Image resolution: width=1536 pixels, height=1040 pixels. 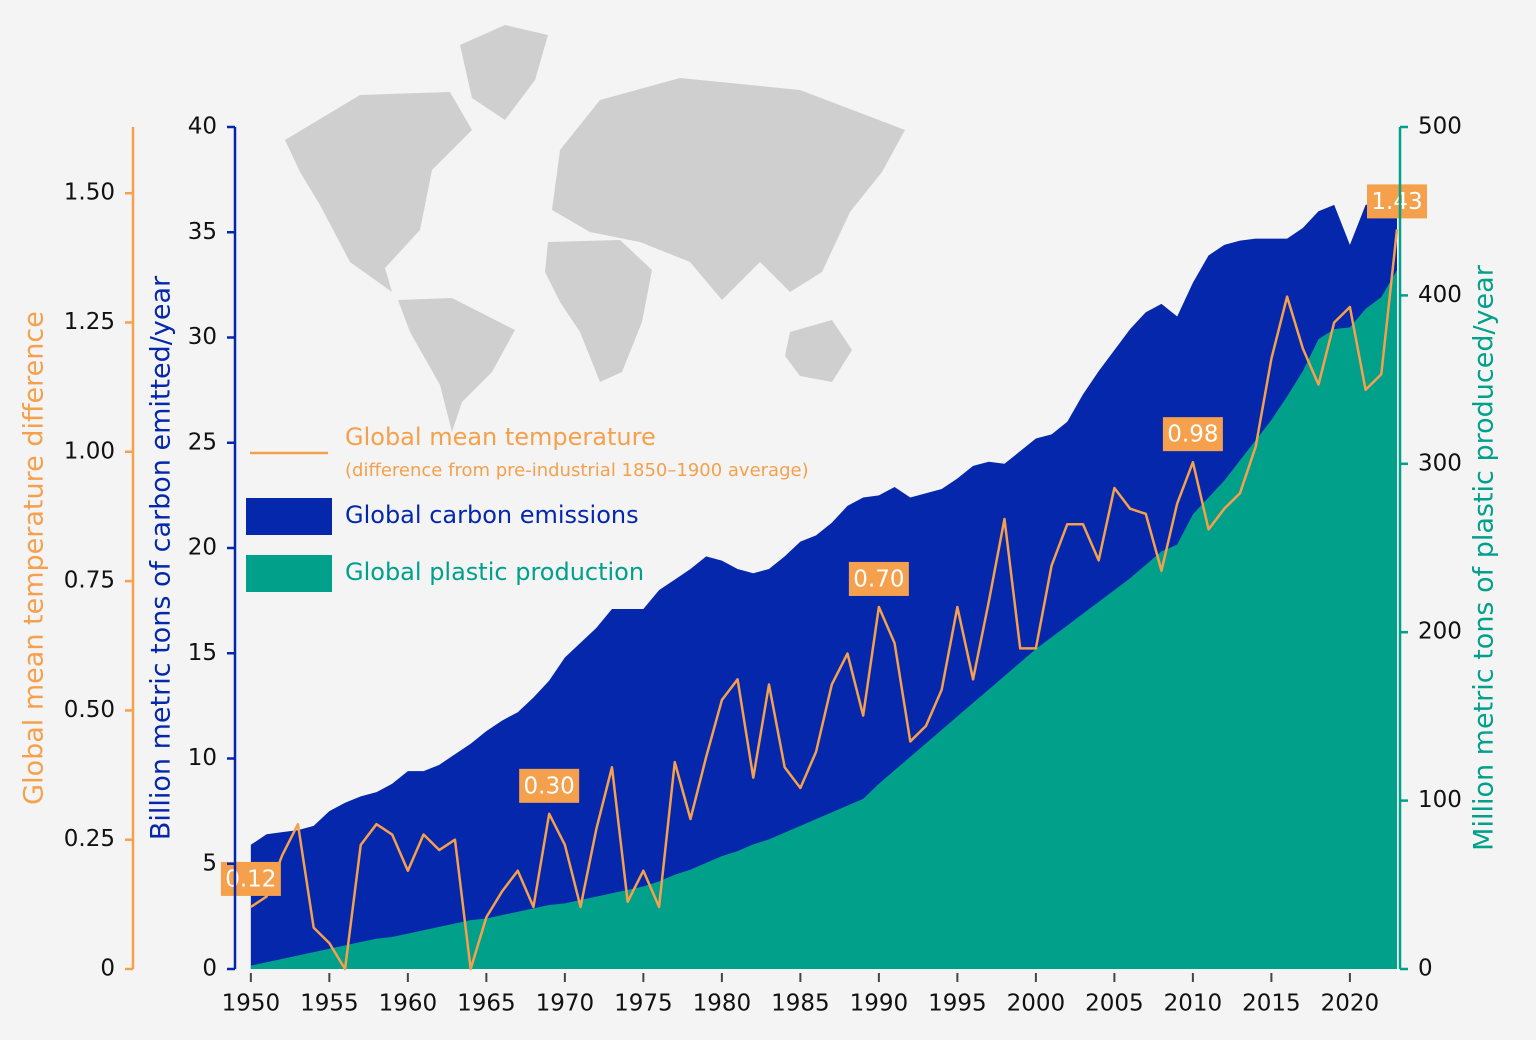 What do you see at coordinates (1440, 463) in the screenshot?
I see `y-tick-label: 300` at bounding box center [1440, 463].